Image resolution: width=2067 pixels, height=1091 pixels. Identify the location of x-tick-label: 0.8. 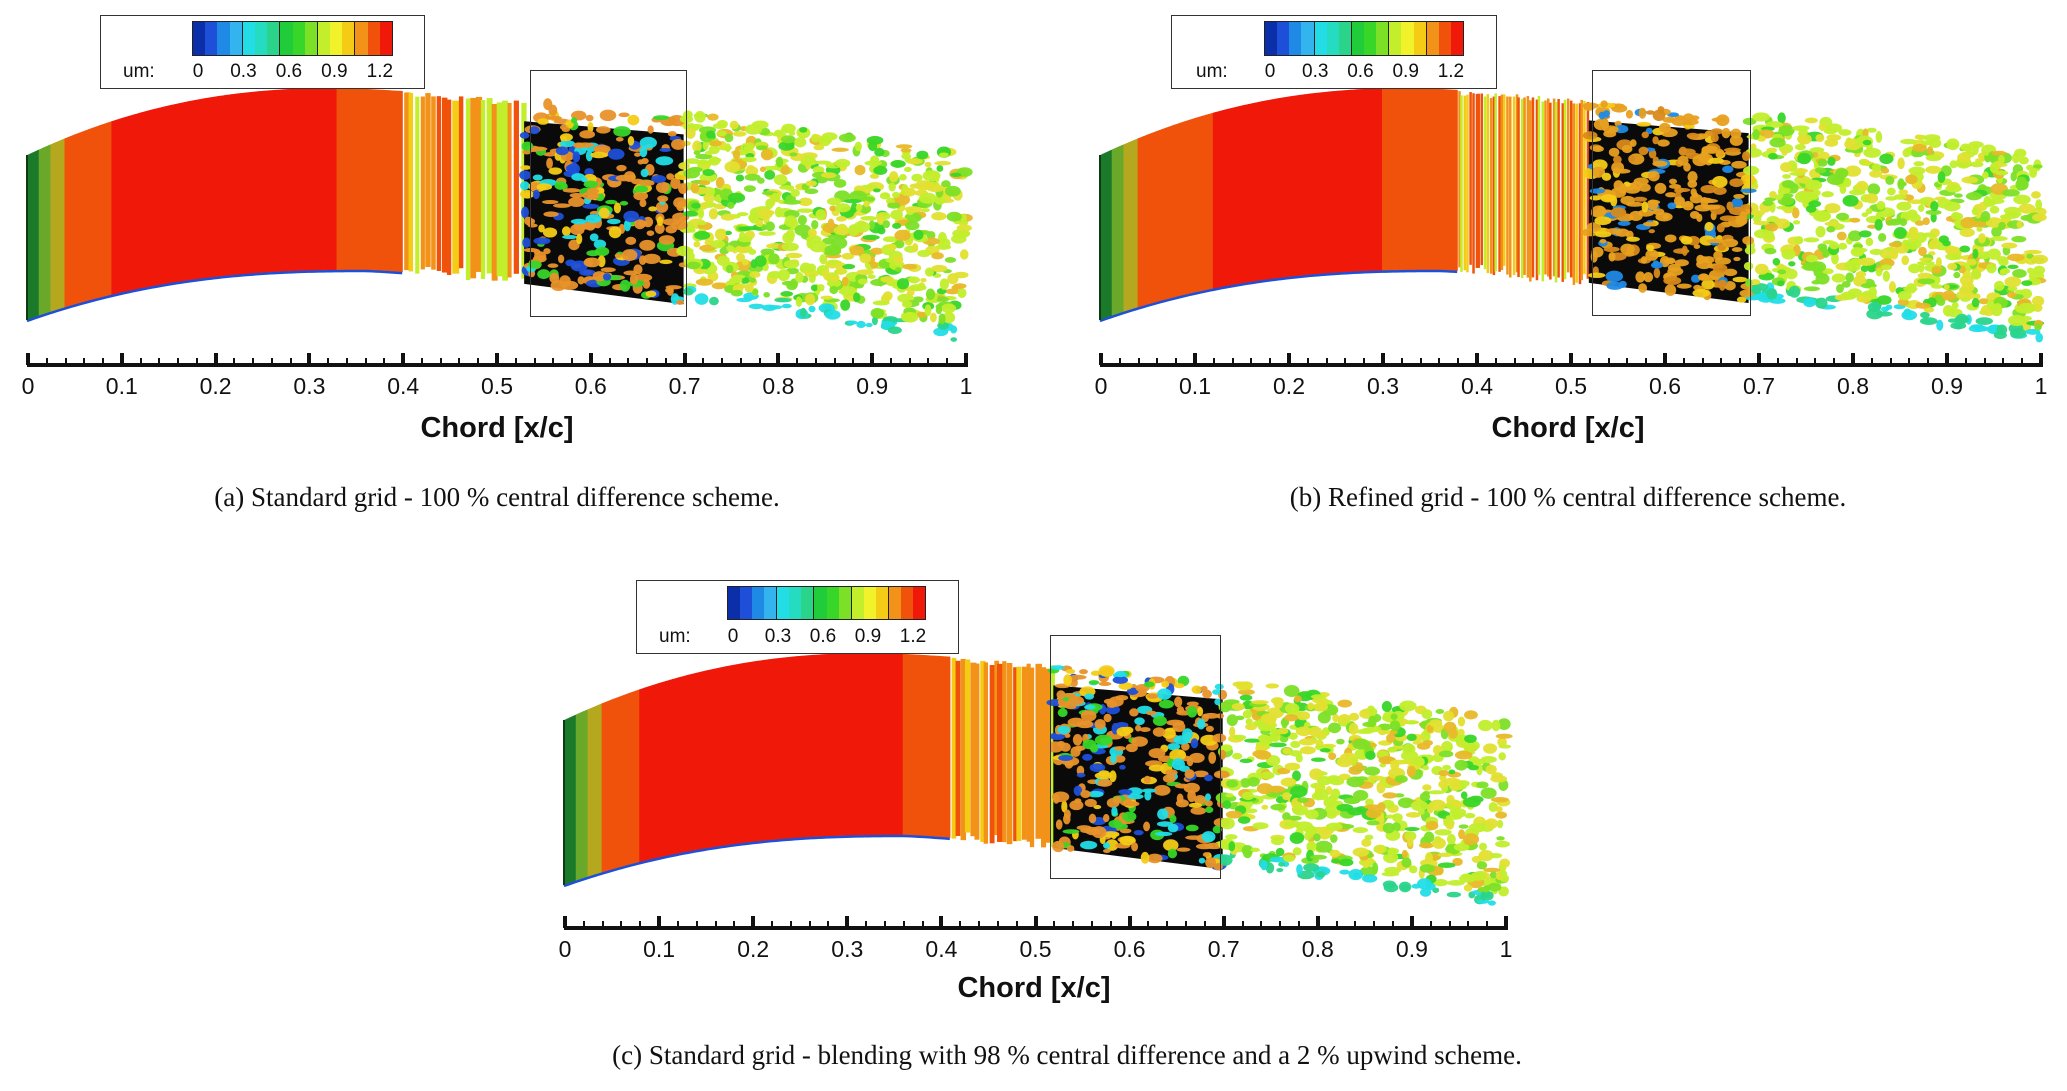
(778, 386).